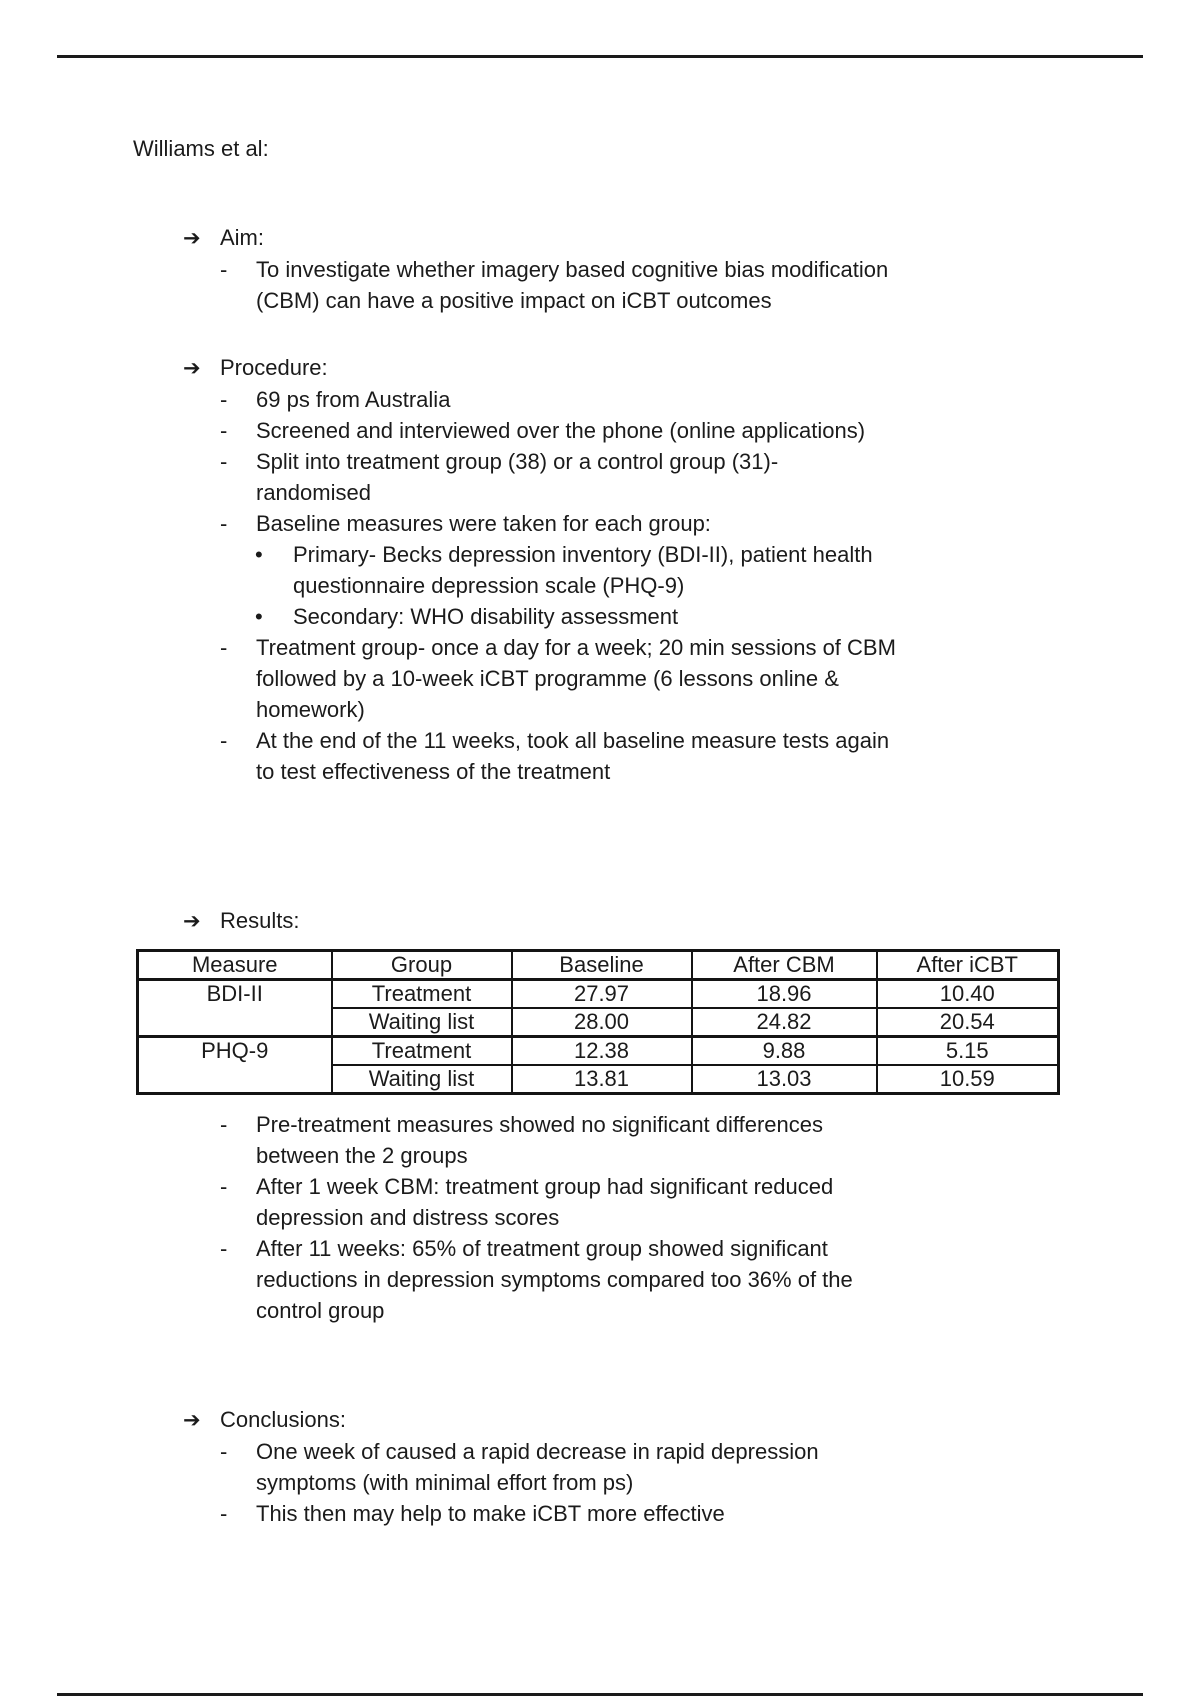 Image resolution: width=1200 pixels, height=1700 pixels. I want to click on section-heading-row: ➔ Results:, so click(636, 921).